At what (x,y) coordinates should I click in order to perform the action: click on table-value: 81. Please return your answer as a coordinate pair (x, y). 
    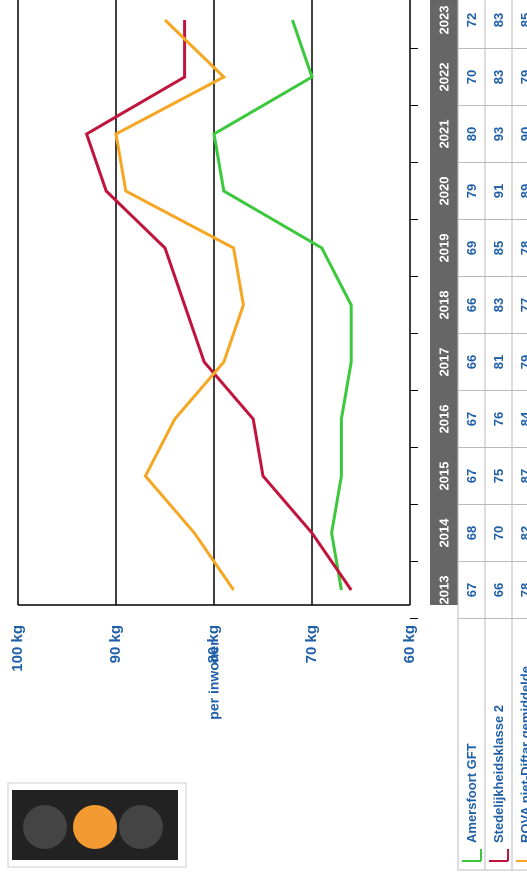
    Looking at the image, I should click on (498, 362).